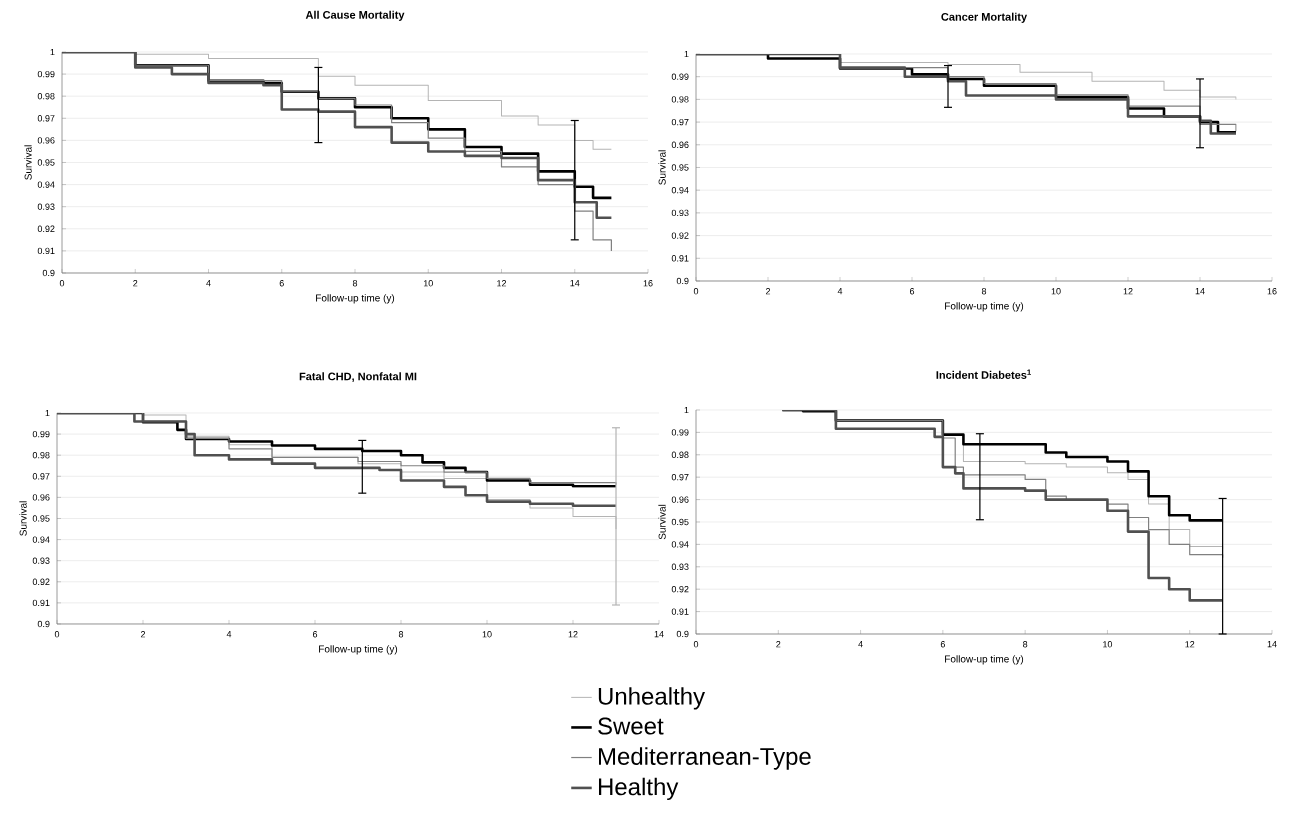 The width and height of the screenshot is (1289, 817). I want to click on legend-label: Mediterranean-Type, so click(704, 758).